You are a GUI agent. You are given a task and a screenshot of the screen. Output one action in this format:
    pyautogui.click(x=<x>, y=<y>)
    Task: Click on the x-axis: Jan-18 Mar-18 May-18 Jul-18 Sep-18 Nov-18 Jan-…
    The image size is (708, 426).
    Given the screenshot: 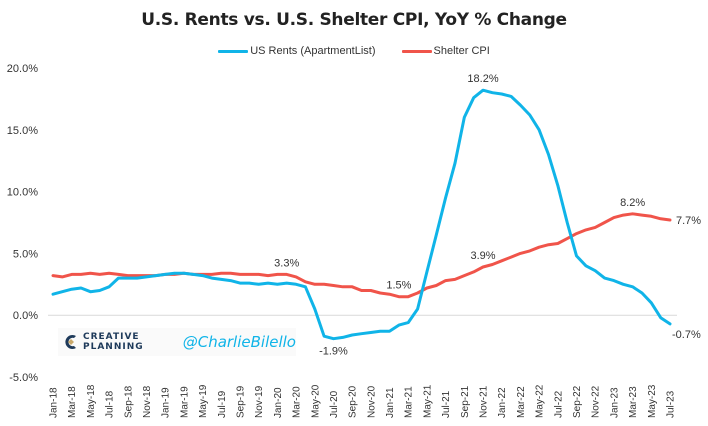 What is the action you would take?
    pyautogui.click(x=363, y=401)
    